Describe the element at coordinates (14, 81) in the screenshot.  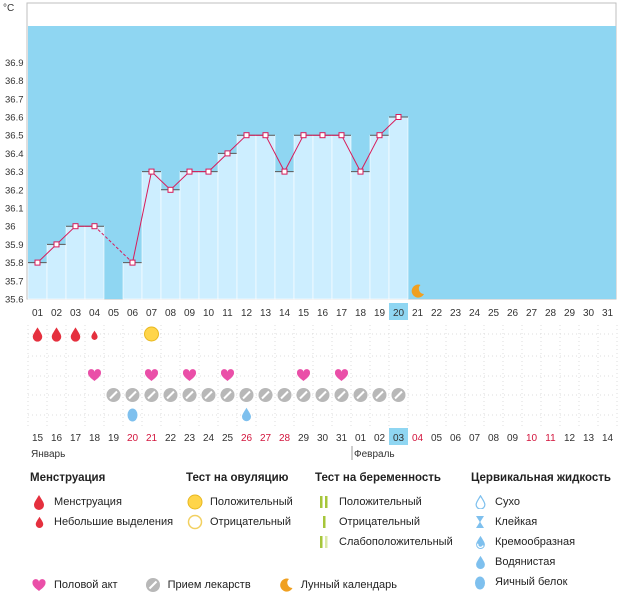
I see `y-tick-label: 36.8` at that location.